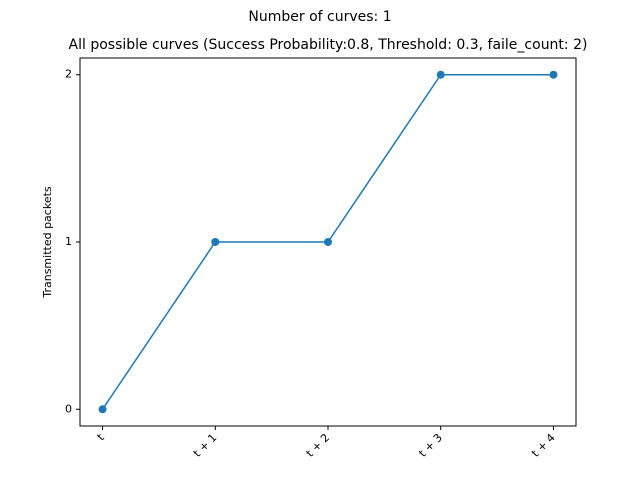 This screenshot has height=480, width=640. Describe the element at coordinates (205, 445) in the screenshot. I see `x-tick-label: t + 1` at that location.